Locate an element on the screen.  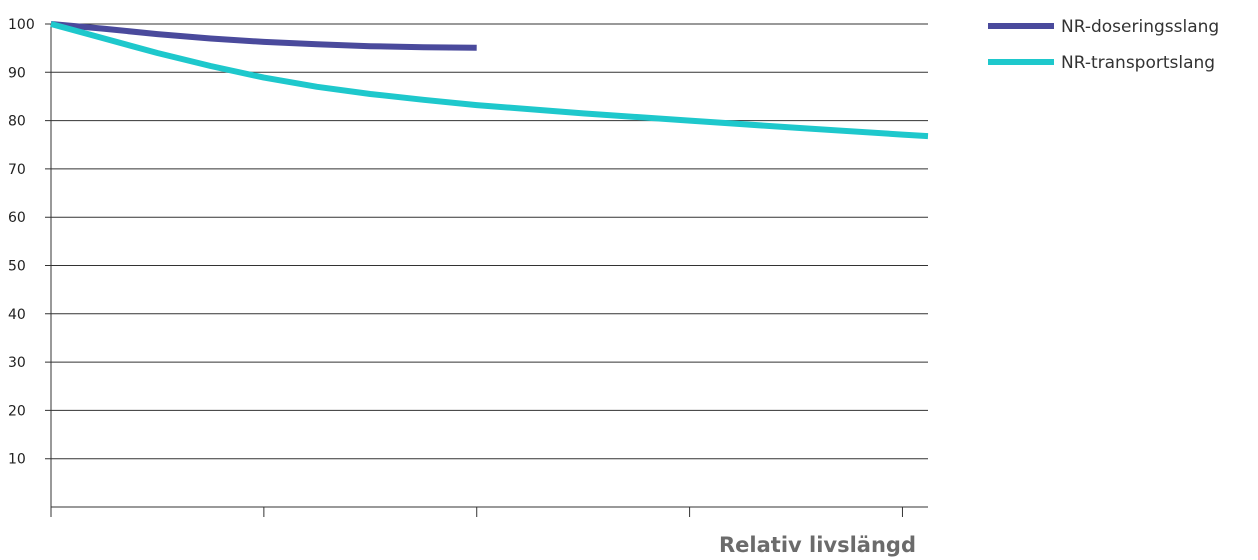
y-tick-label: 90 is located at coordinates (17, 73).